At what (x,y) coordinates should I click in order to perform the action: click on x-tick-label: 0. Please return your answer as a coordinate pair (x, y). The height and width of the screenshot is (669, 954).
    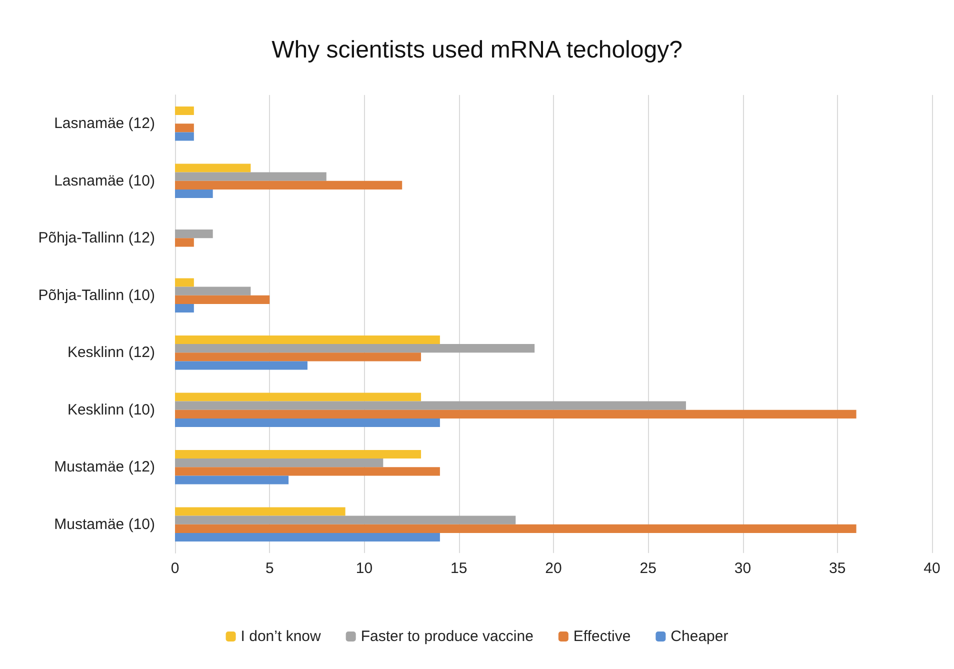
    Looking at the image, I should click on (175, 568).